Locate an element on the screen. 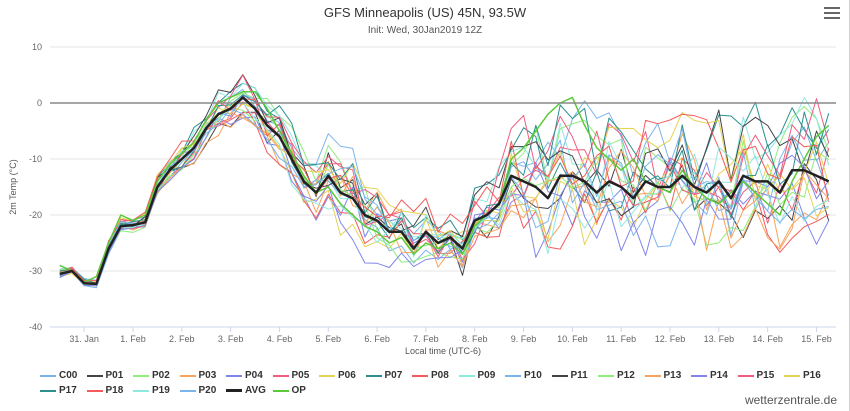 The height and width of the screenshot is (411, 850). legend-label: P13 is located at coordinates (672, 375).